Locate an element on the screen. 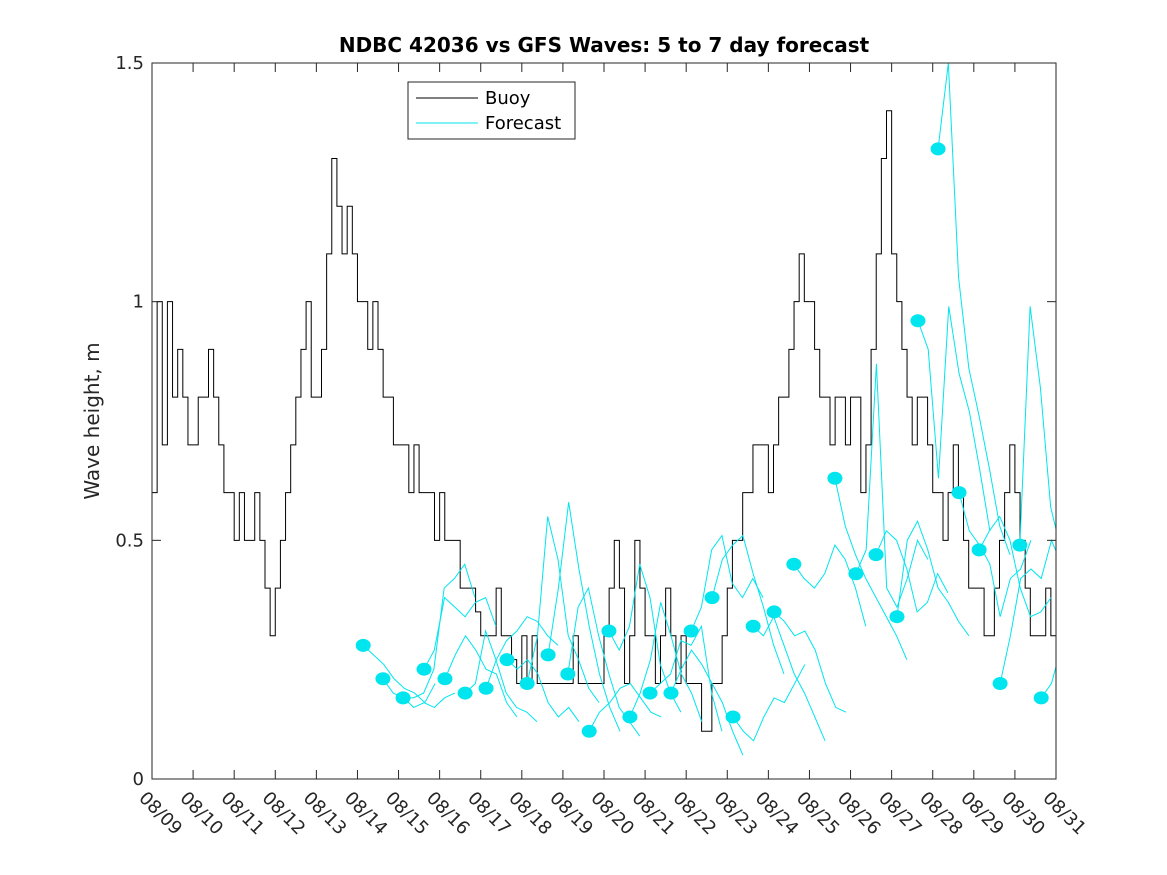 This screenshot has width=1167, height=875. legend-box is located at coordinates (491, 110).